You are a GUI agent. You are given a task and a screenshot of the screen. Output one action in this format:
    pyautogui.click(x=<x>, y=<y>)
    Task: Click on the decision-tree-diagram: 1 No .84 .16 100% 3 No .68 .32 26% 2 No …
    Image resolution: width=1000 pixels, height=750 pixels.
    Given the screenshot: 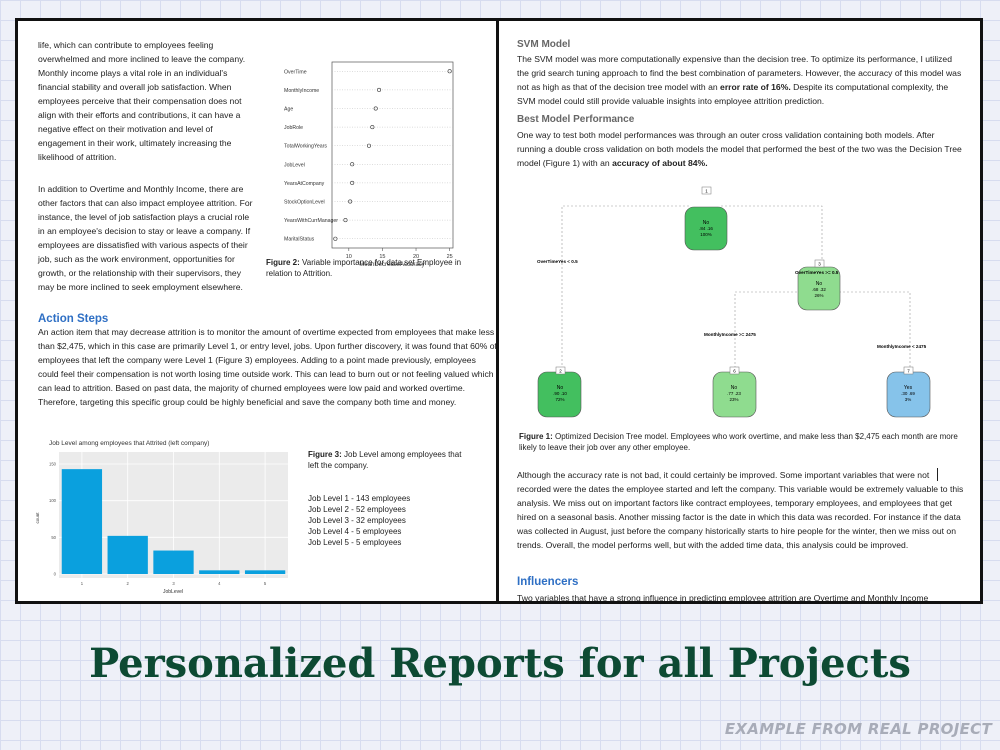 What is the action you would take?
    pyautogui.click(x=734, y=302)
    